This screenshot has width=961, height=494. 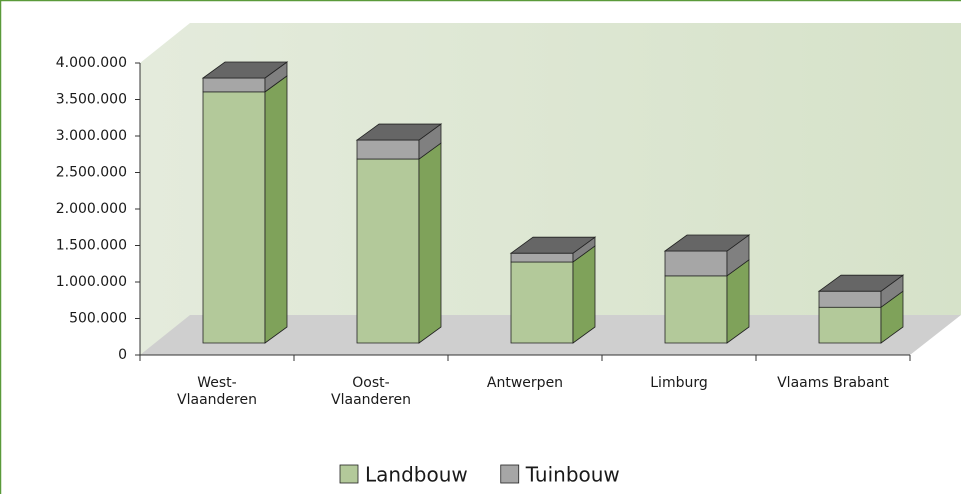 I want to click on y-tick-label: 3.500.000, so click(x=91, y=100).